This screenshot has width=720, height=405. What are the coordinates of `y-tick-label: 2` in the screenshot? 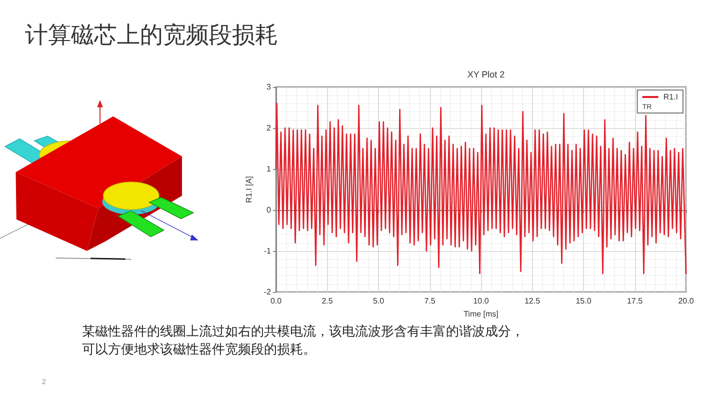 It's located at (269, 128).